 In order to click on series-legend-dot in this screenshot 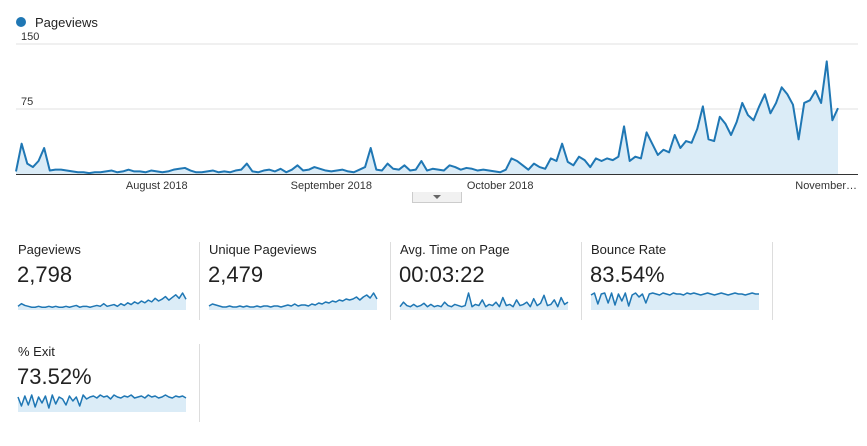, I will do `click(21, 22)`.